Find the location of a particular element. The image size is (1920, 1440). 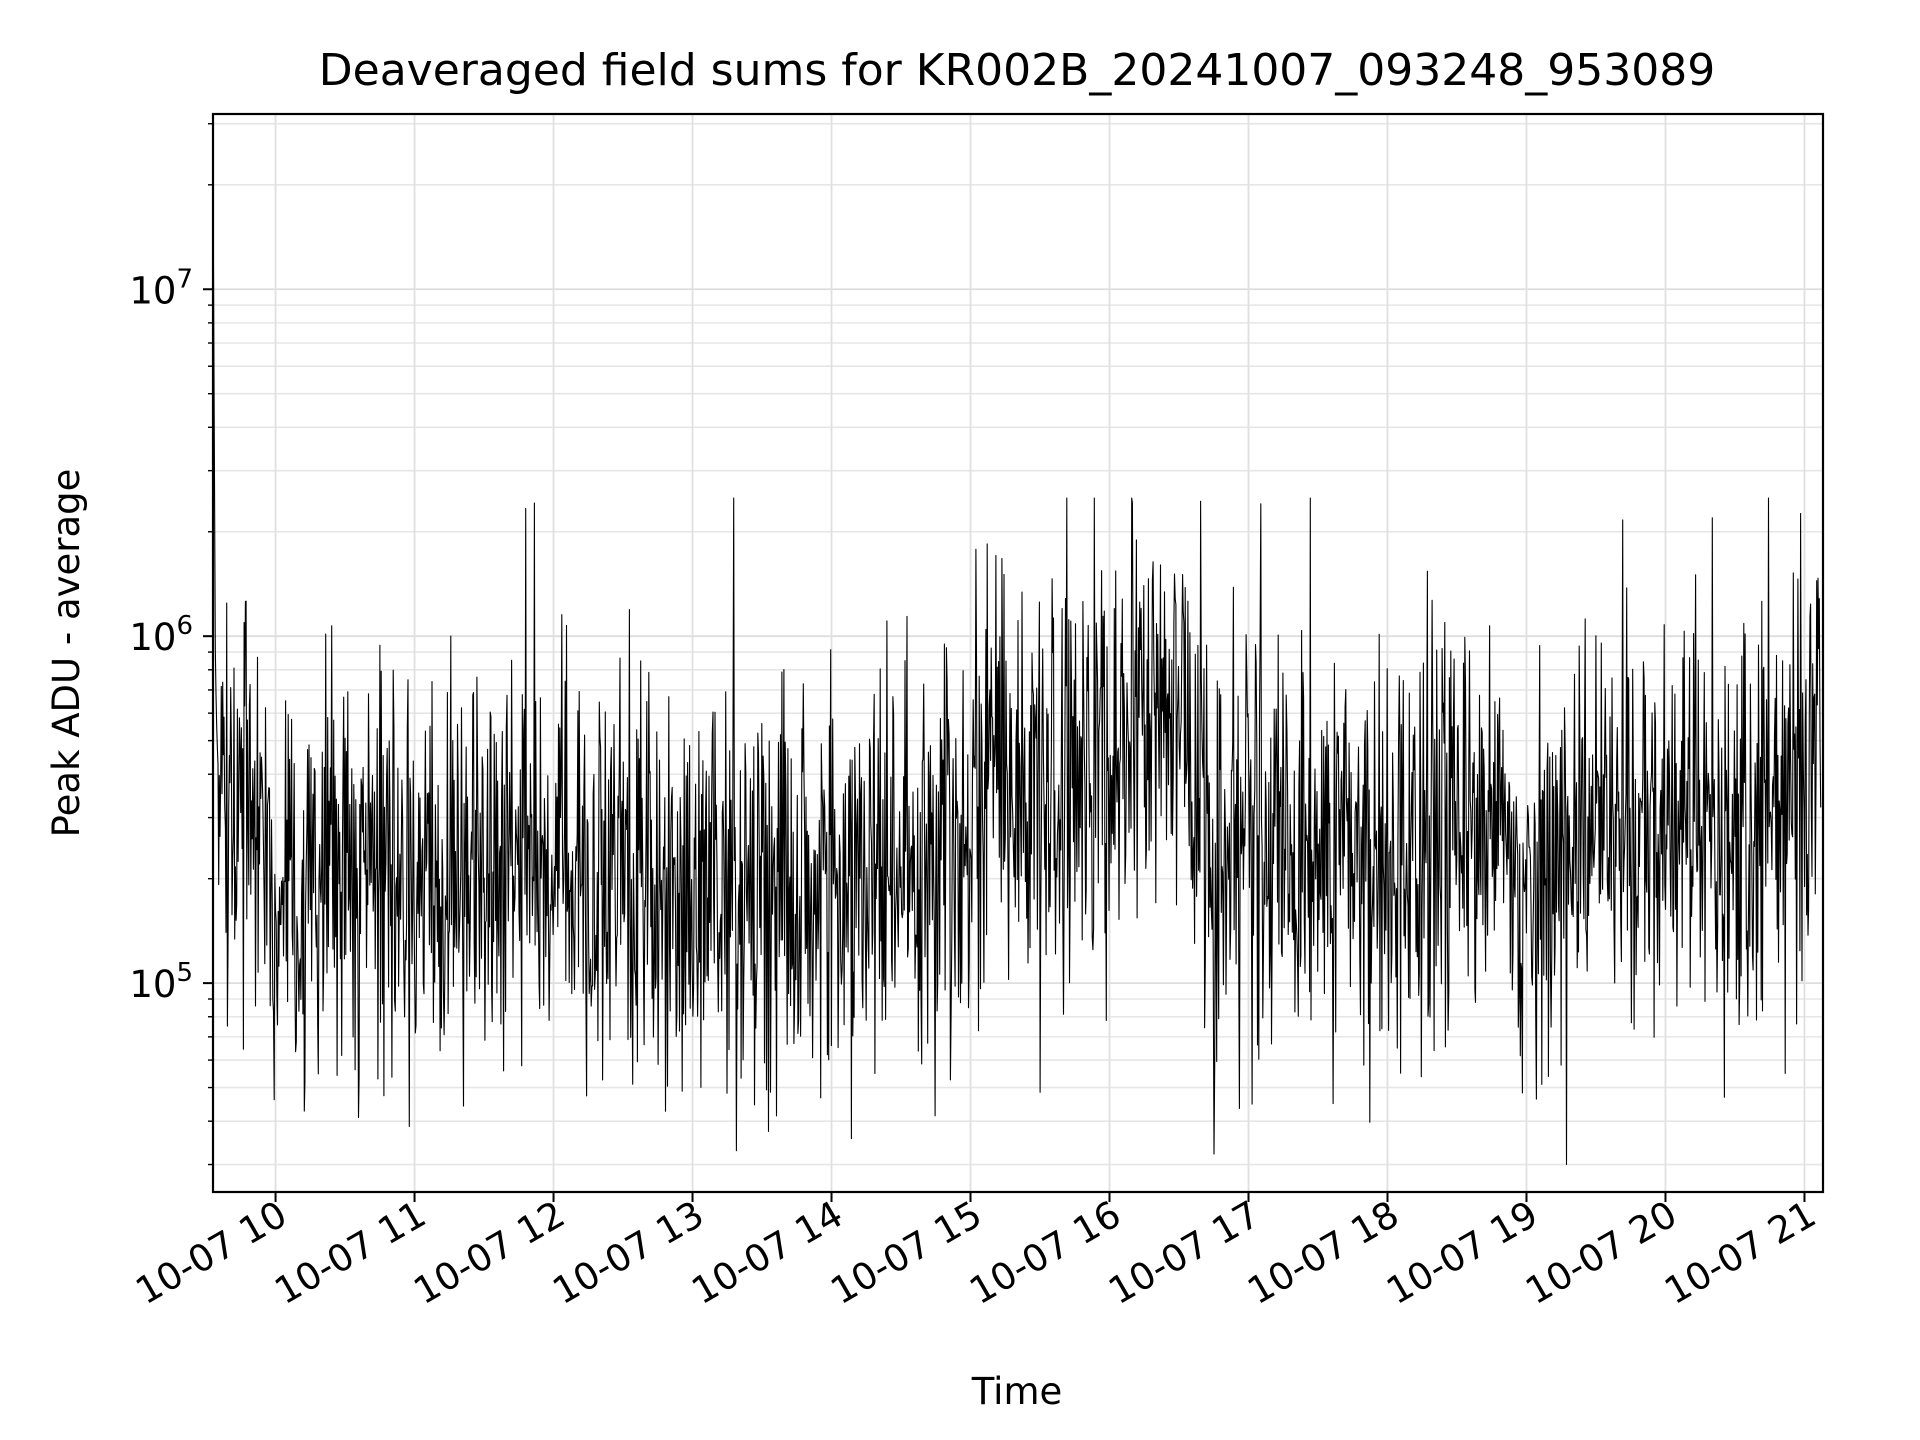

x-axis-label: Time is located at coordinates (1017, 1391).